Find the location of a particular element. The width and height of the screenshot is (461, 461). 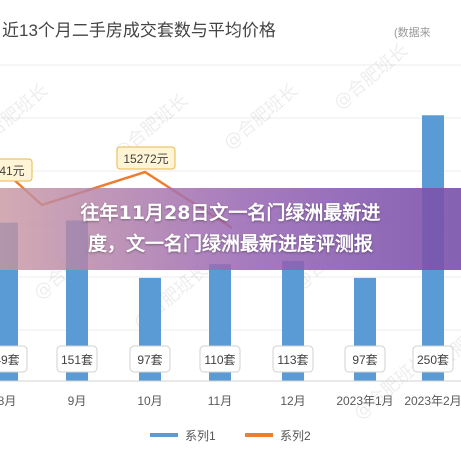

x-tick-label-0: 8月 is located at coordinates (8, 401).